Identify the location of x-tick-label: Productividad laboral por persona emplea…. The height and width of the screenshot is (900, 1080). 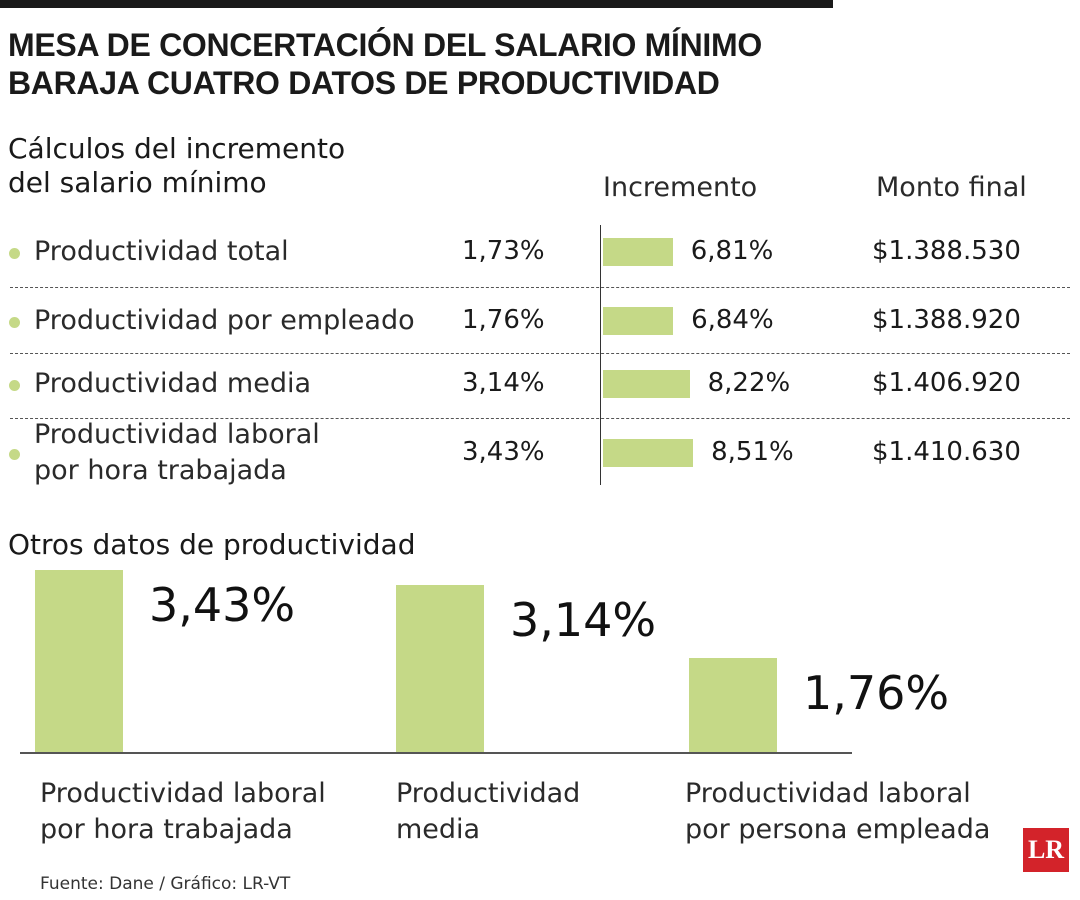
(838, 811).